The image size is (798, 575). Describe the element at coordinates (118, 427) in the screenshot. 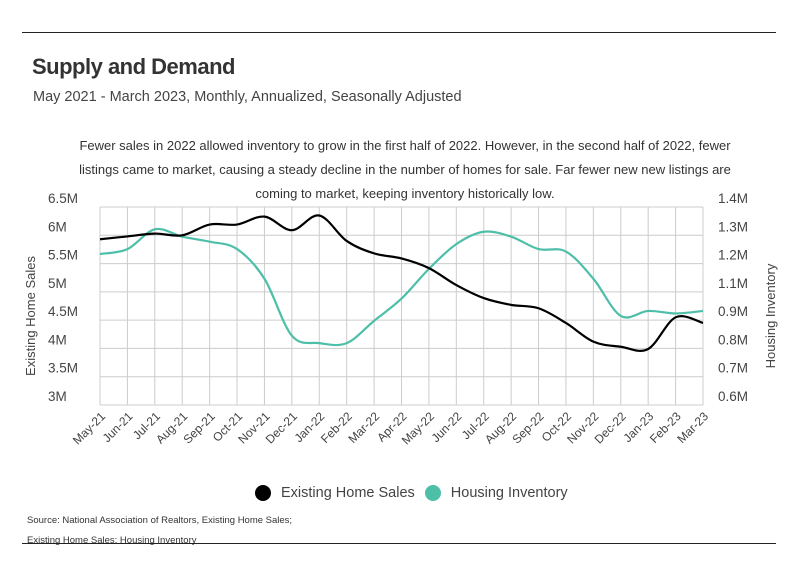

I see `x-tick: Jun-21` at that location.